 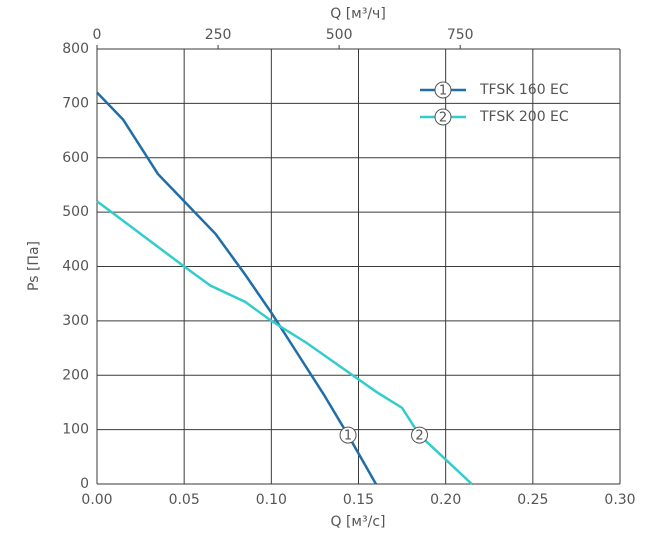 I want to click on y-tick-label: 0, so click(x=84, y=484).